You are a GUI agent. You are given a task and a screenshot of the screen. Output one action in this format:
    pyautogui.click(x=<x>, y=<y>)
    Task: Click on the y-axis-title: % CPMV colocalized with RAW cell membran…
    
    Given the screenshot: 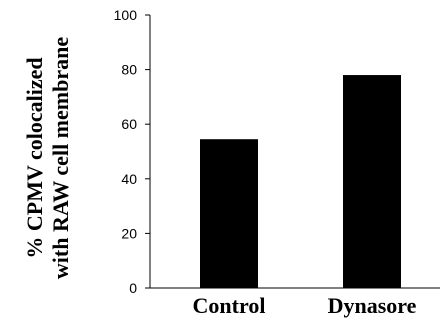 What is the action you would take?
    pyautogui.click(x=47, y=158)
    